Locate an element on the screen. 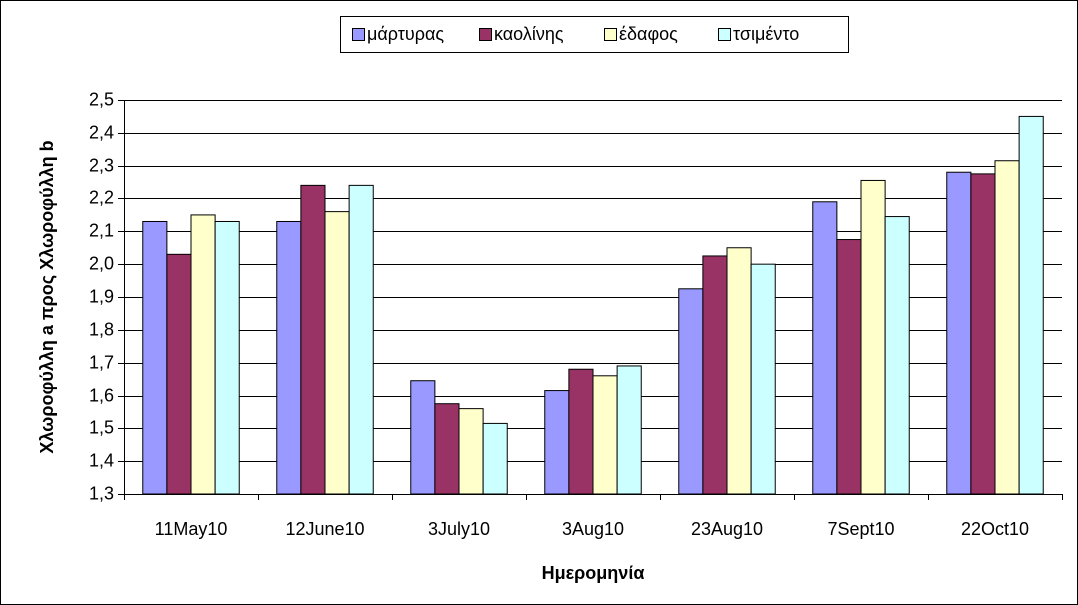  x-tick-label: 12June10 is located at coordinates (324, 529).